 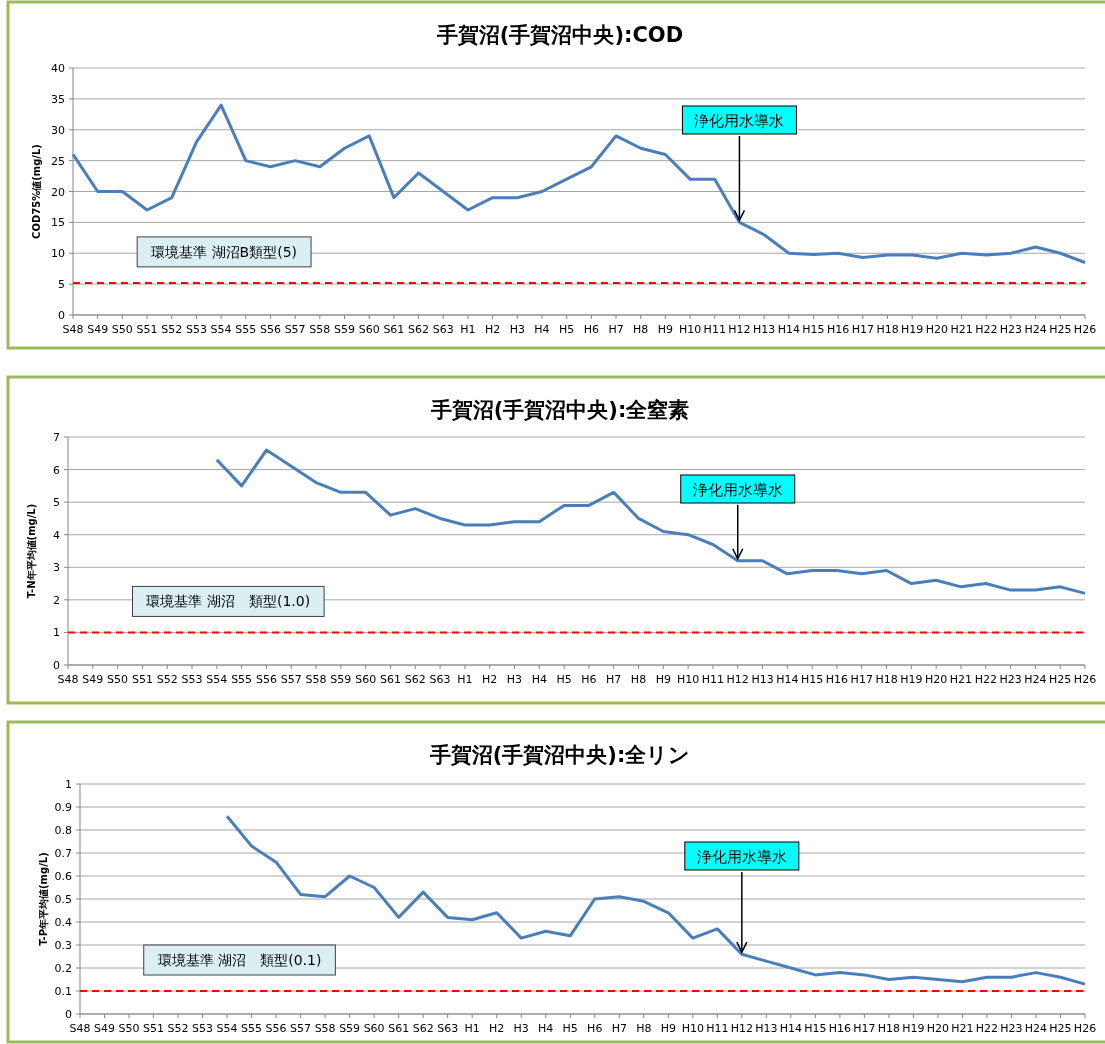 What do you see at coordinates (56, 568) in the screenshot?
I see `y-tick-label: 3` at bounding box center [56, 568].